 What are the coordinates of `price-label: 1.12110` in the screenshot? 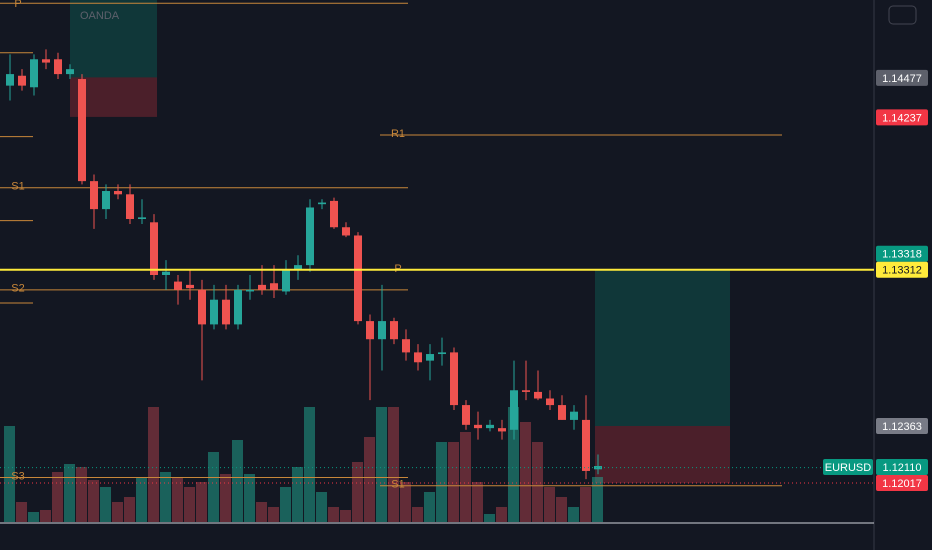 It's located at (902, 468).